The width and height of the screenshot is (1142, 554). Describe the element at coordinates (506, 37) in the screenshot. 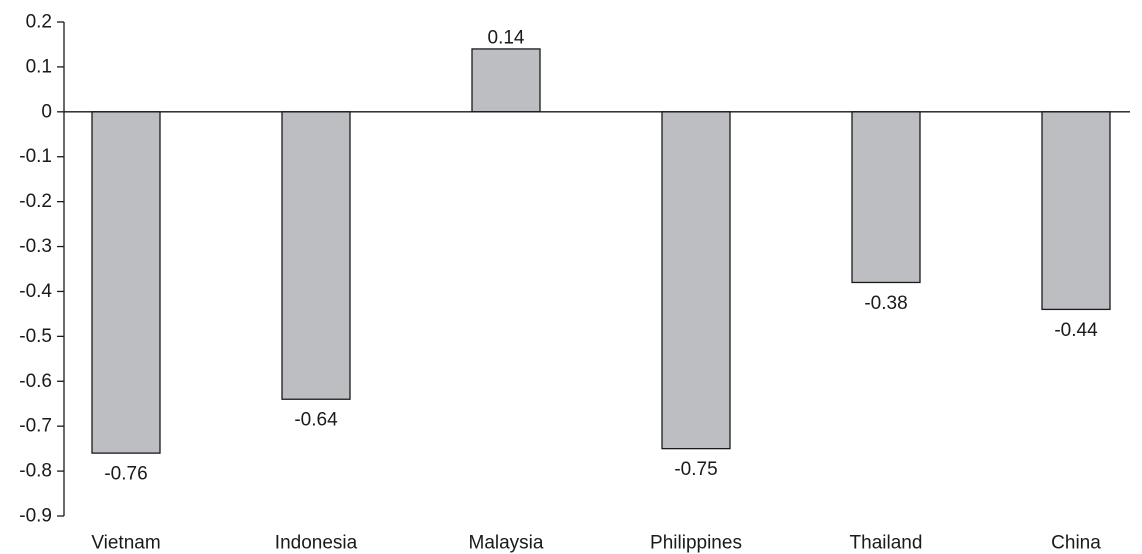

I see `data-label-malaysia: 0.14` at that location.